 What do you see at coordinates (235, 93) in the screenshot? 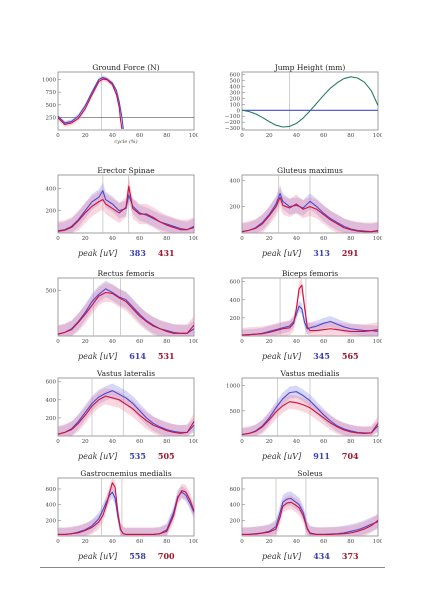
I see `y-tick-label: 300` at bounding box center [235, 93].